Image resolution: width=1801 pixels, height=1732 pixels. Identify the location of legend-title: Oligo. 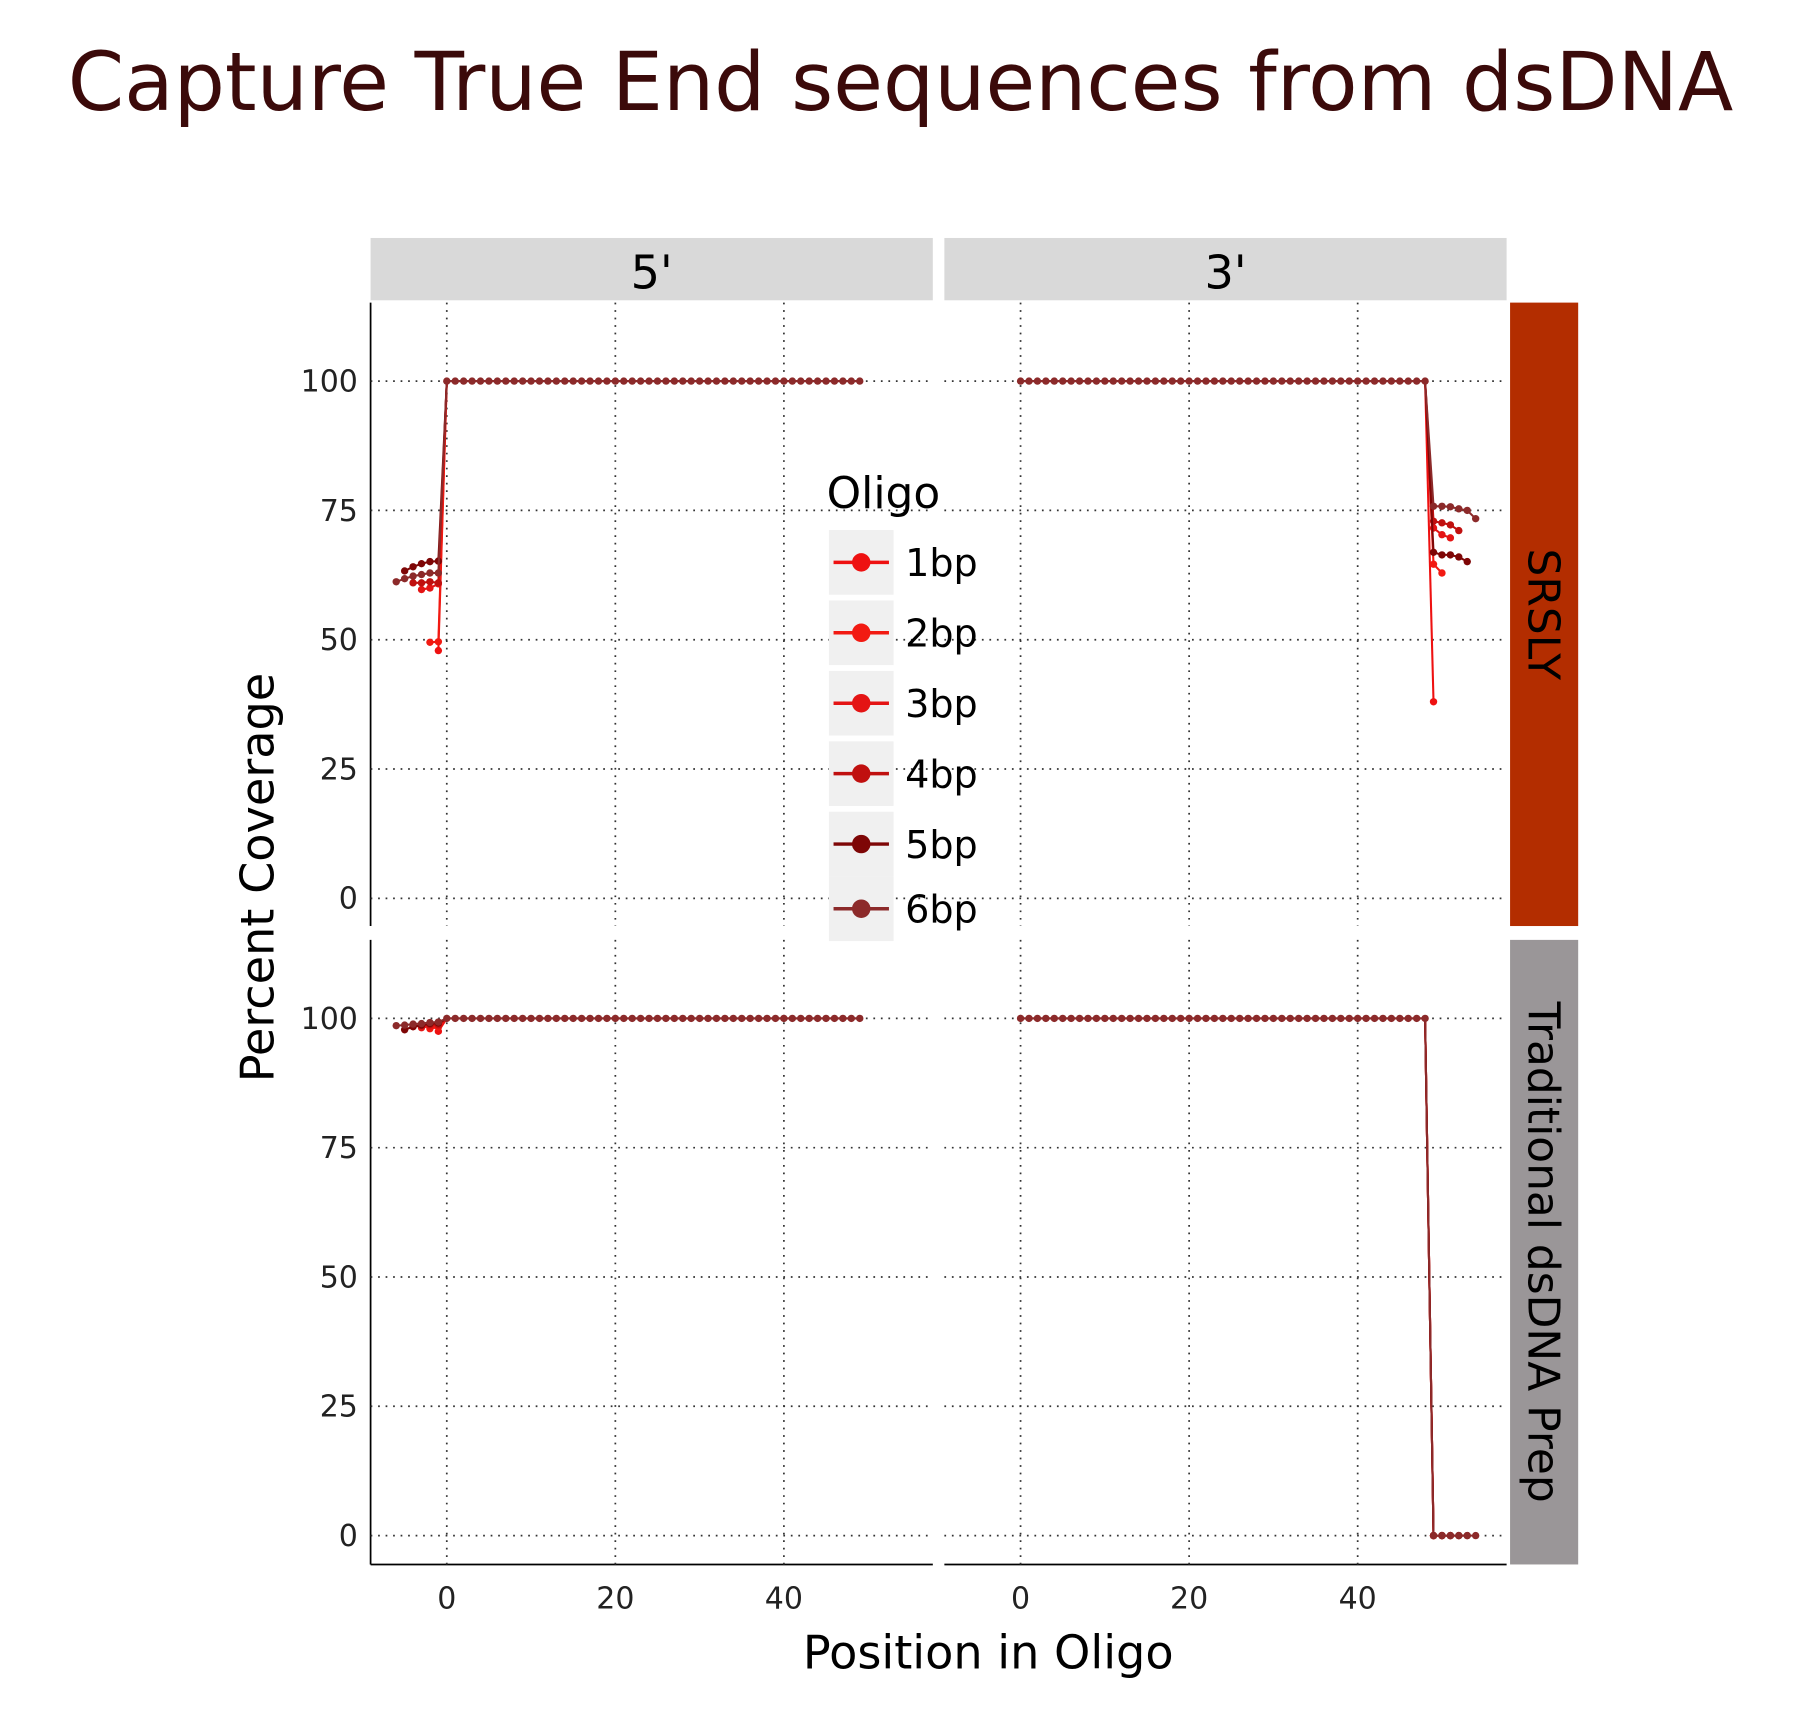
(884, 493).